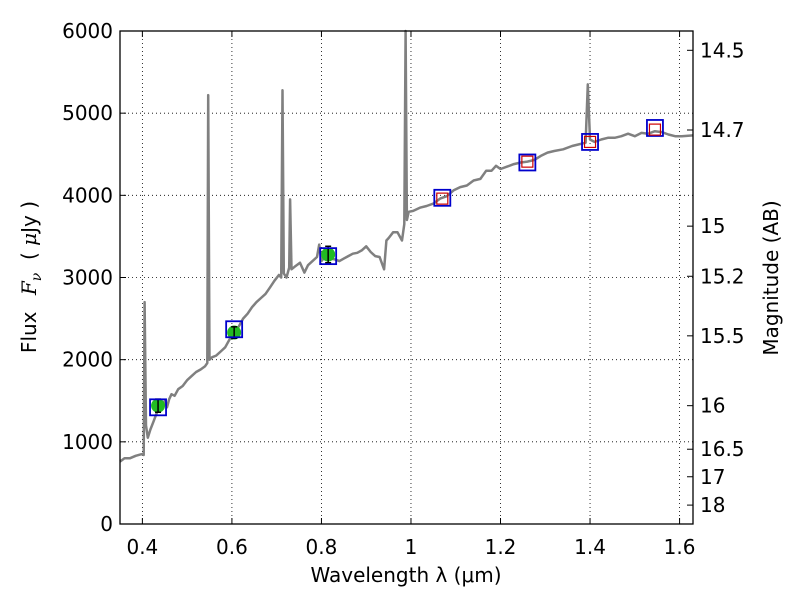  Describe the element at coordinates (722, 449) in the screenshot. I see `y2-tick-label: 16.5` at that location.